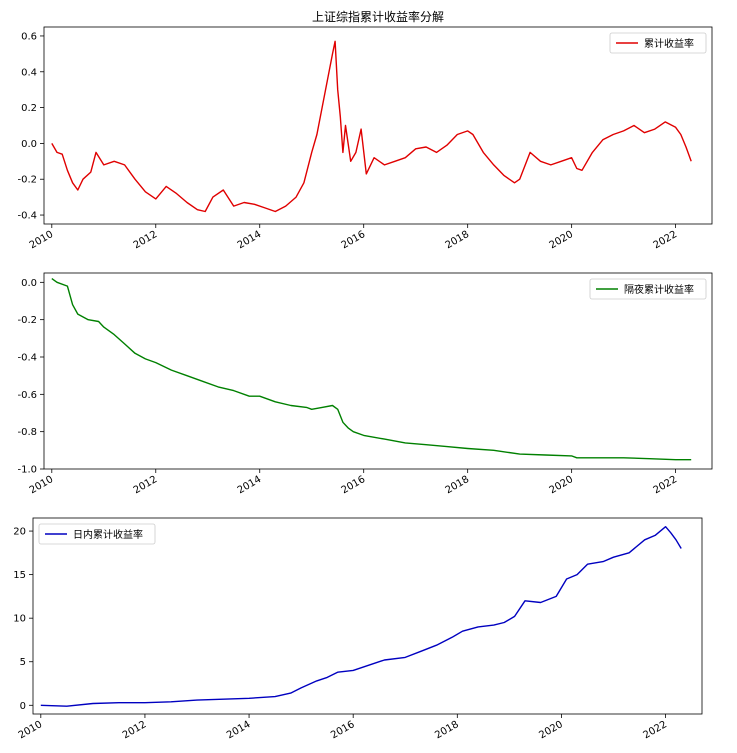 The height and width of the screenshot is (753, 737). What do you see at coordinates (27, 395) in the screenshot?
I see `y-tick-label: -0.6` at bounding box center [27, 395].